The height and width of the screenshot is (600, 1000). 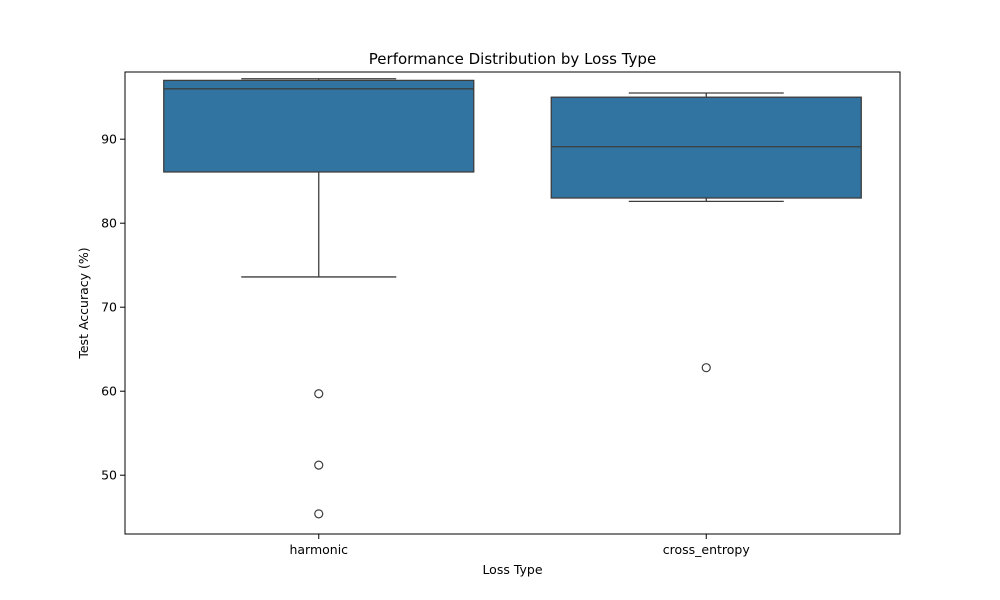 I want to click on y-tick-label: 60, so click(x=109, y=391).